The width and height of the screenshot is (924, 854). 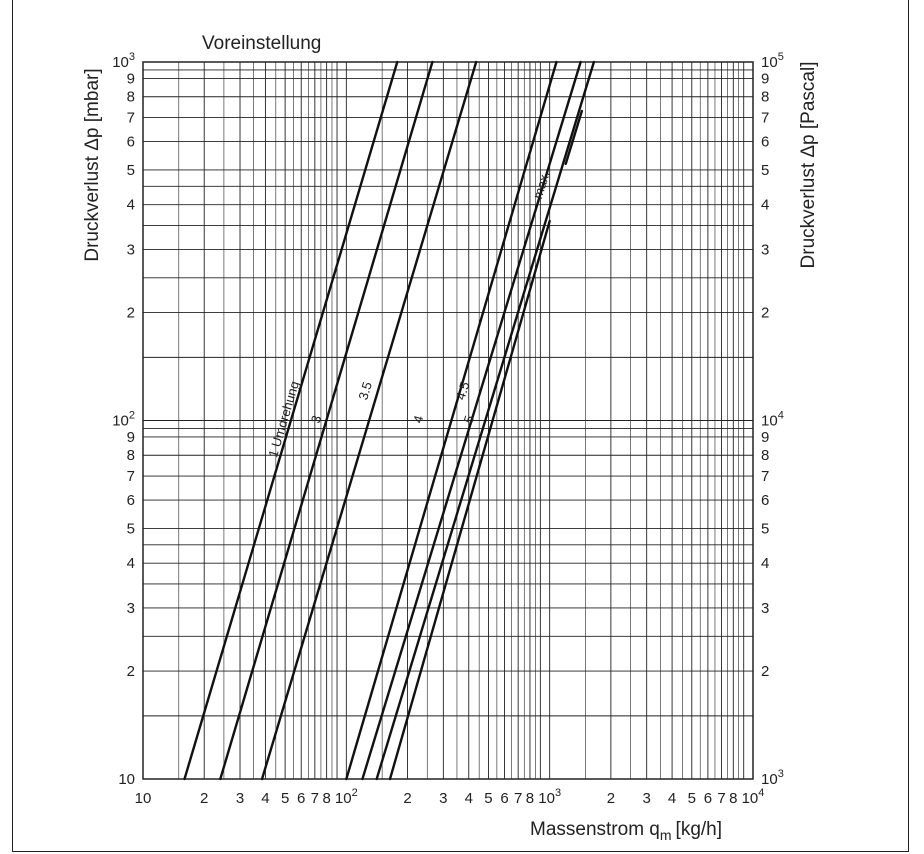 What do you see at coordinates (549, 797) in the screenshot?
I see `x-tick-label: 10³` at bounding box center [549, 797].